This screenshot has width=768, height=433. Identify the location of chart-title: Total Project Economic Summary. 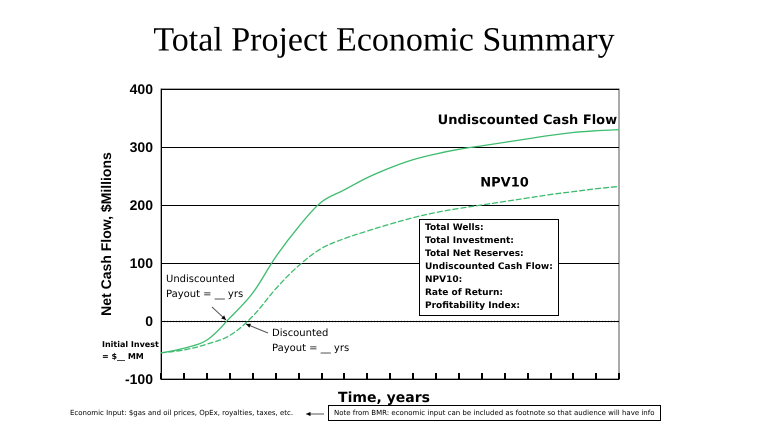
(384, 40).